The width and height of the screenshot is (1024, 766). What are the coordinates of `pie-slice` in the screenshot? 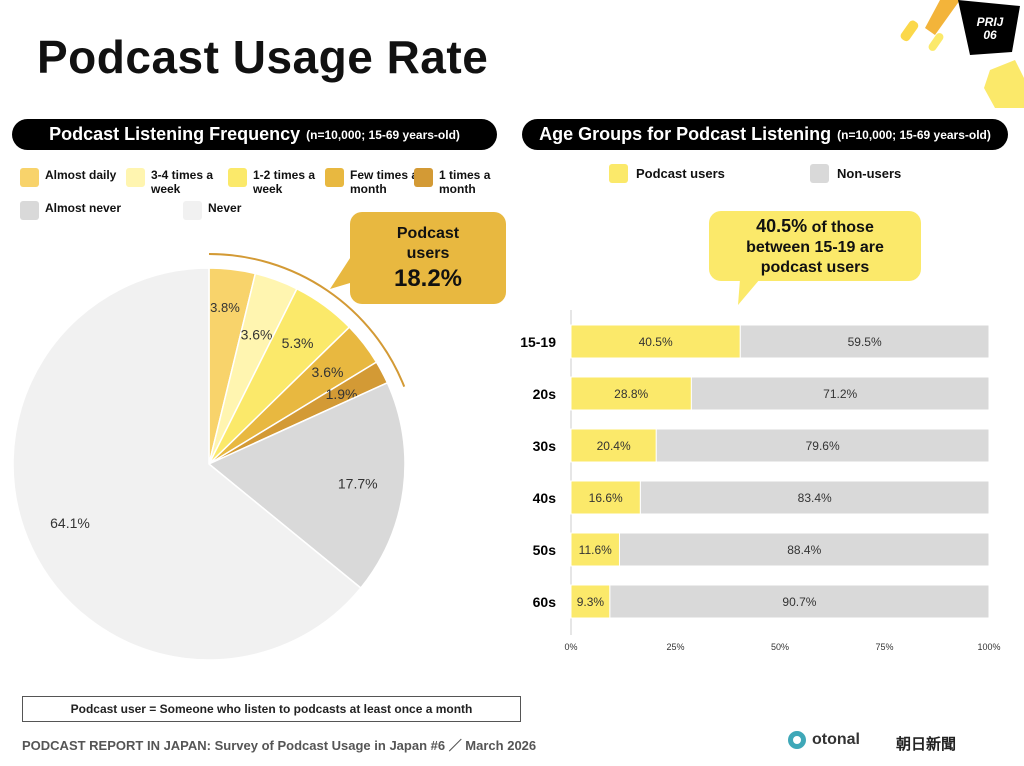 It's located at (306, 485).